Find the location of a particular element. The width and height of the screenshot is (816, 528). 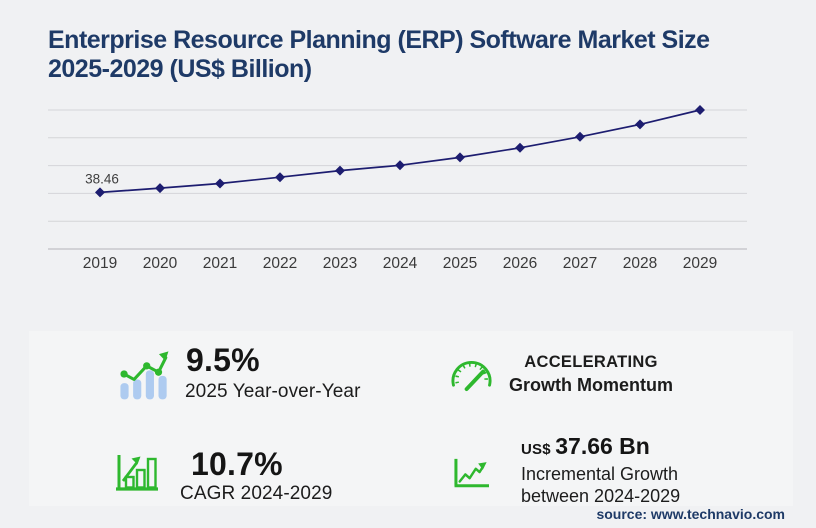

x-axis-label: 2019 is located at coordinates (100, 263).